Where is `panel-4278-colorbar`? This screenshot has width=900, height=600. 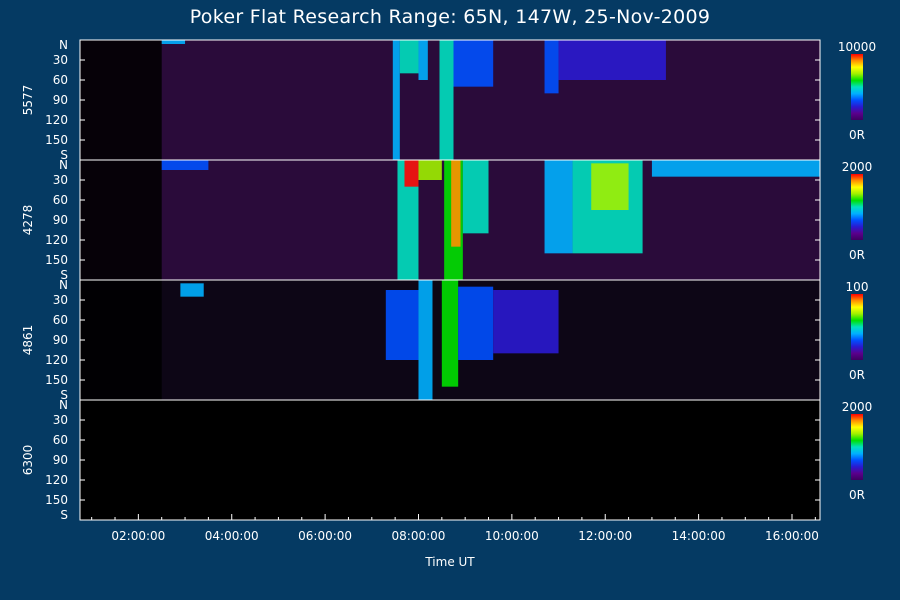
panel-4278-colorbar is located at coordinates (857, 207).